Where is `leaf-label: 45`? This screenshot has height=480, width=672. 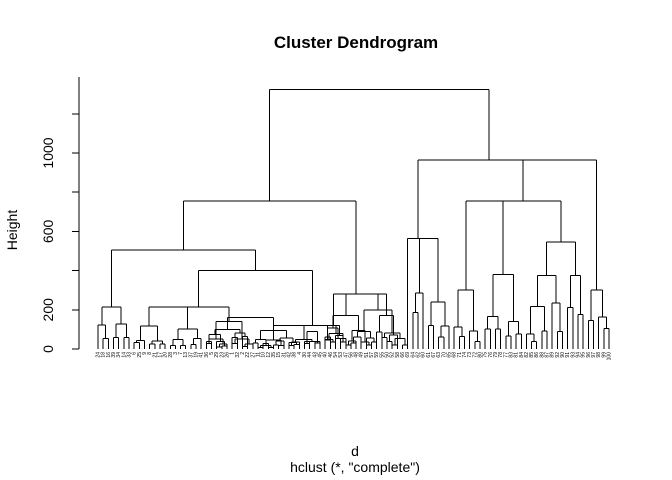
leaf-label: 45 is located at coordinates (320, 355).